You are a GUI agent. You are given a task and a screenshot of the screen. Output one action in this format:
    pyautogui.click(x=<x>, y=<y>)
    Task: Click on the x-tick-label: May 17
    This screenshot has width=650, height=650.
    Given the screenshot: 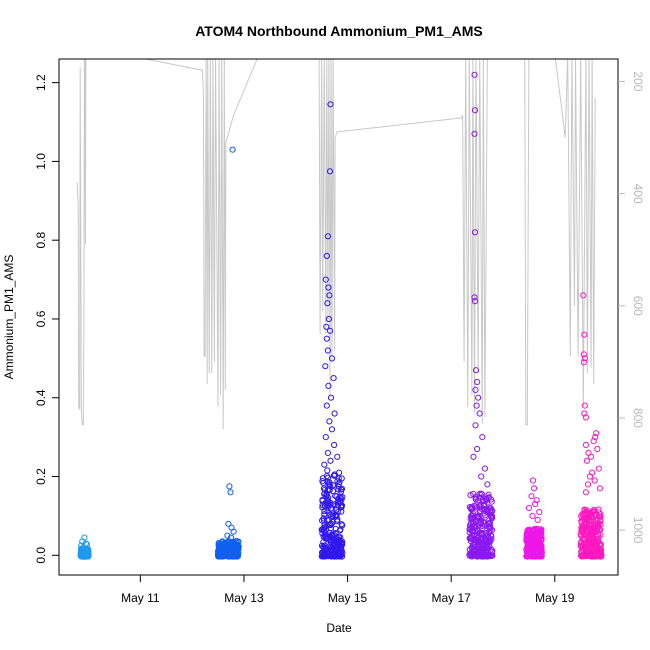 What is the action you would take?
    pyautogui.click(x=452, y=598)
    